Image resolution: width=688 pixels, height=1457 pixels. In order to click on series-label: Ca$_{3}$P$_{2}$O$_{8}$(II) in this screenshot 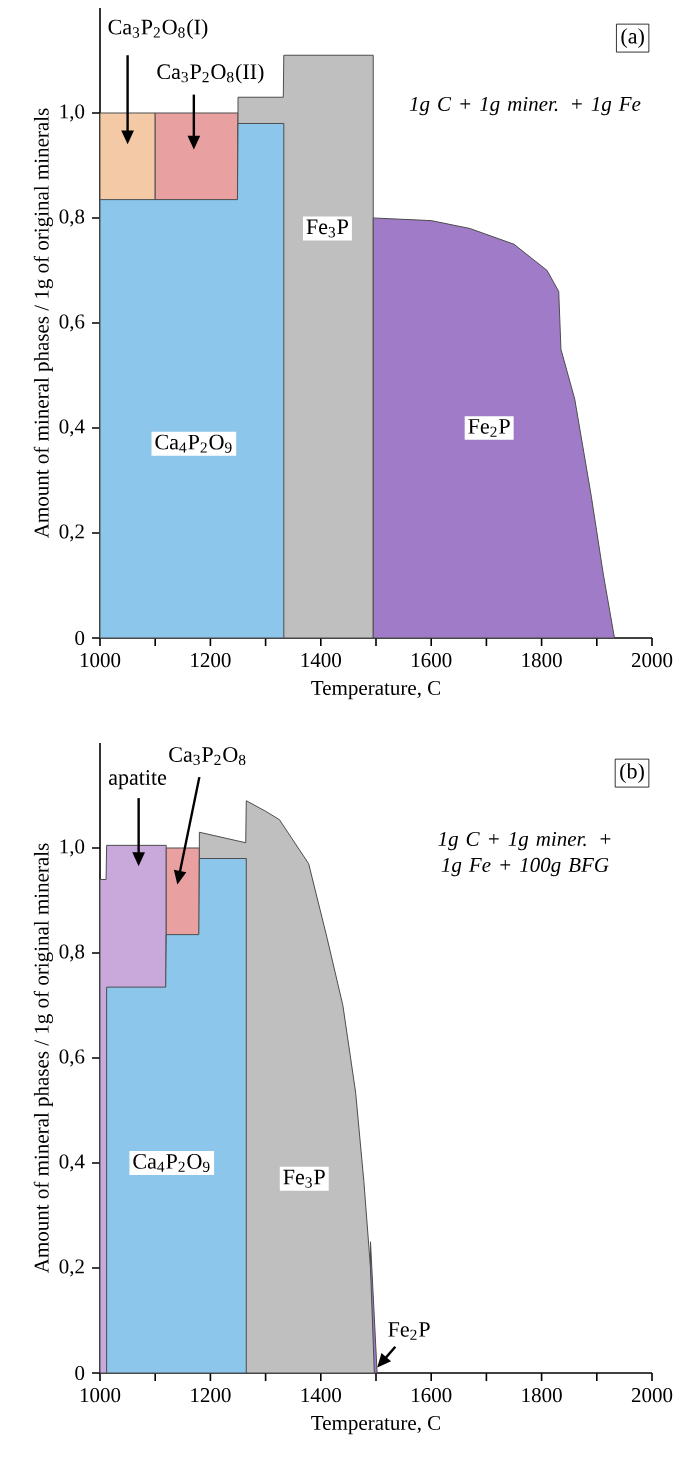, I will do `click(210, 73)`.